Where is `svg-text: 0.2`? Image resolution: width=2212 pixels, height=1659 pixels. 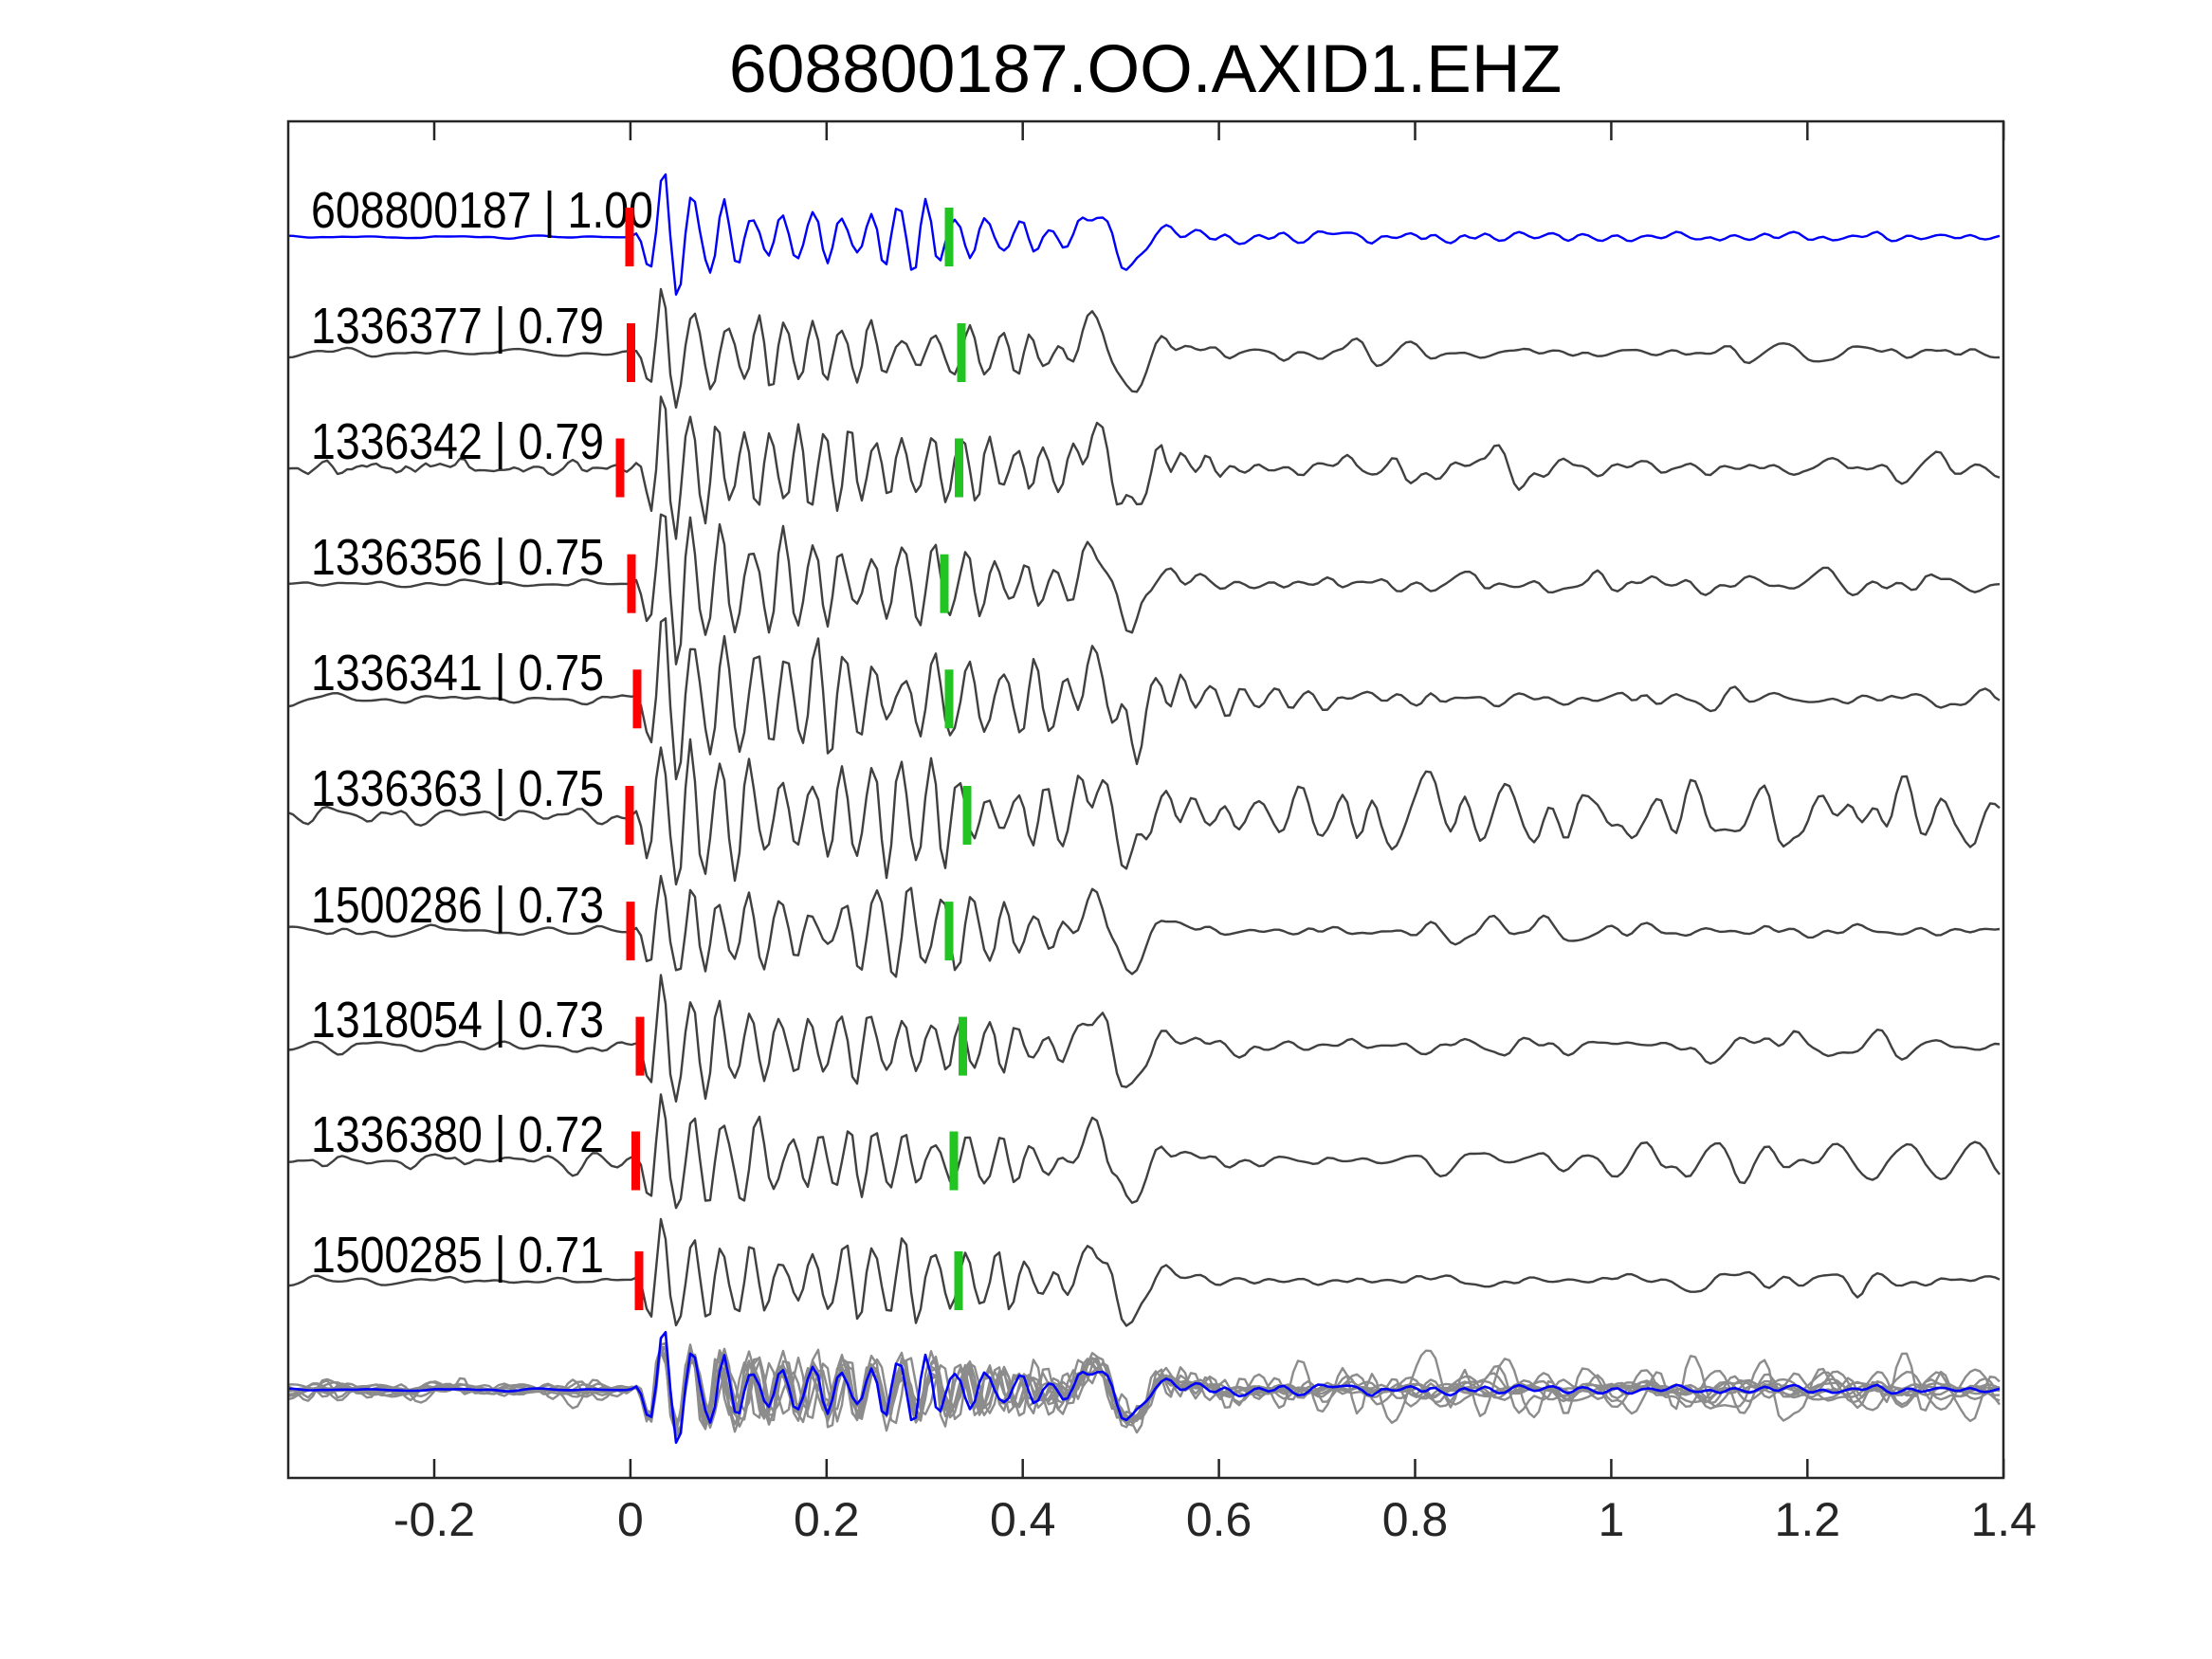
svg-text: 0.2 is located at coordinates (827, 1519).